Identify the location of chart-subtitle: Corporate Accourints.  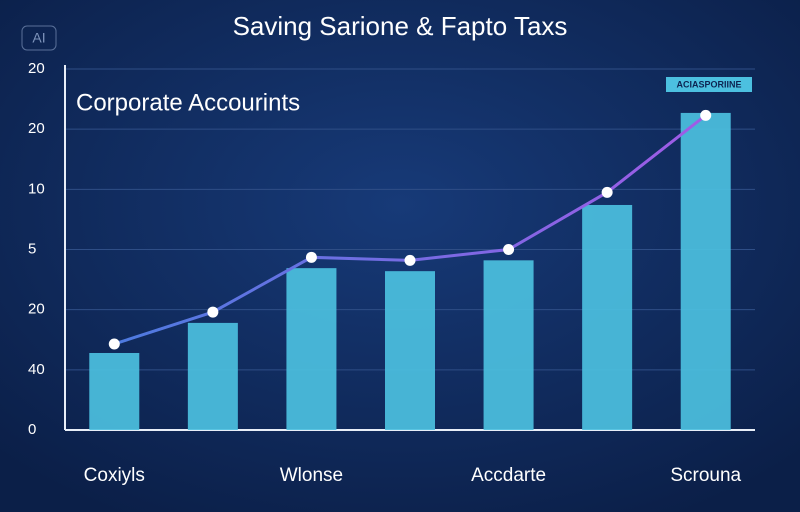
(188, 102).